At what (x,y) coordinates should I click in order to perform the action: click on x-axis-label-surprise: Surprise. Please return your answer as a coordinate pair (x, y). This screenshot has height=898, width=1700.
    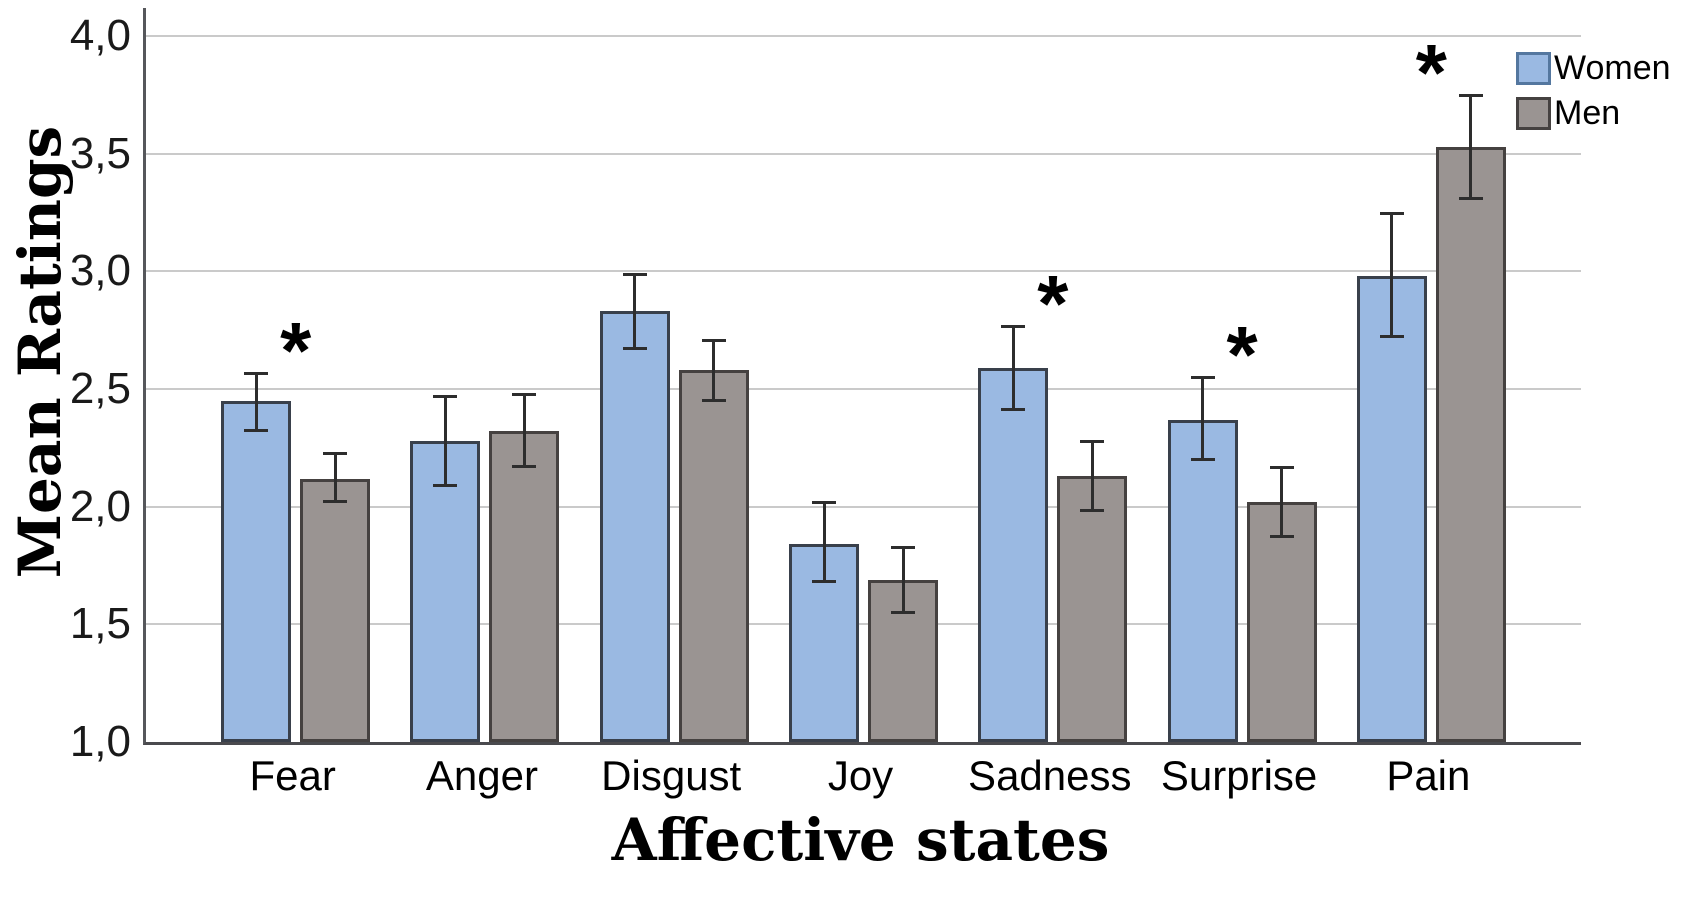
    Looking at the image, I should click on (1239, 775).